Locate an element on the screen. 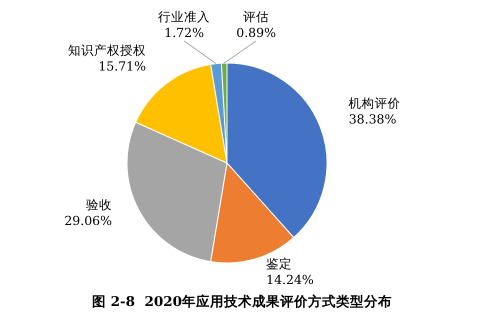 This screenshot has width=484, height=335. data-label: 1.72% is located at coordinates (184, 32).